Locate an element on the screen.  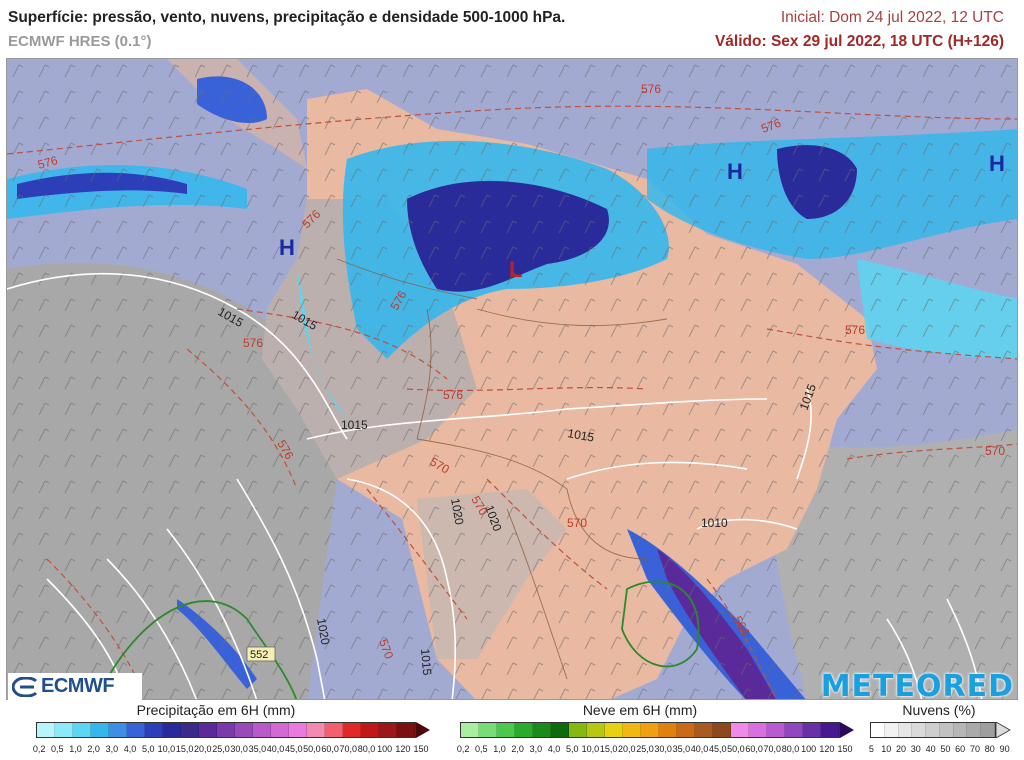
cloud-overflow-arrow-icon is located at coordinates (1003, 730).